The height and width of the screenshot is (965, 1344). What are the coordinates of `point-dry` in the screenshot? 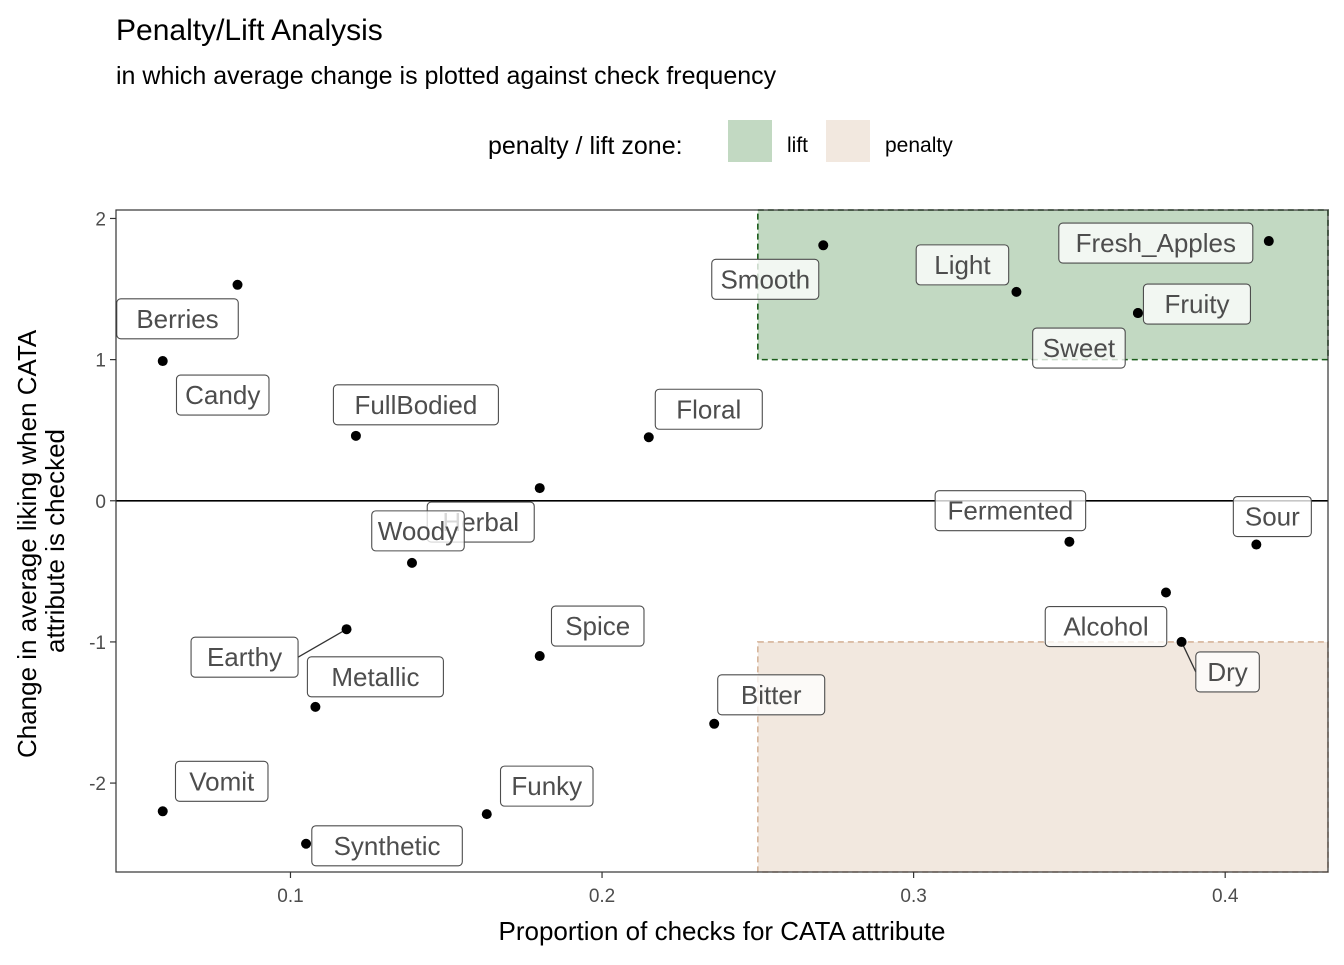 It's located at (1181, 641).